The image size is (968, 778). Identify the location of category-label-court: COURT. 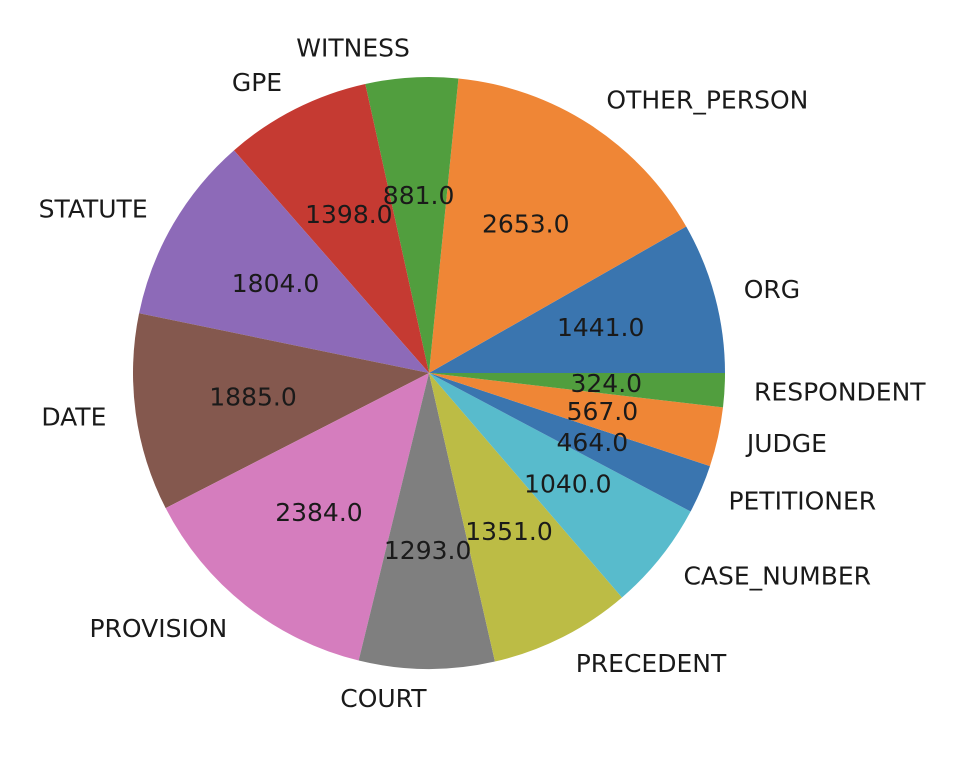
(383, 698).